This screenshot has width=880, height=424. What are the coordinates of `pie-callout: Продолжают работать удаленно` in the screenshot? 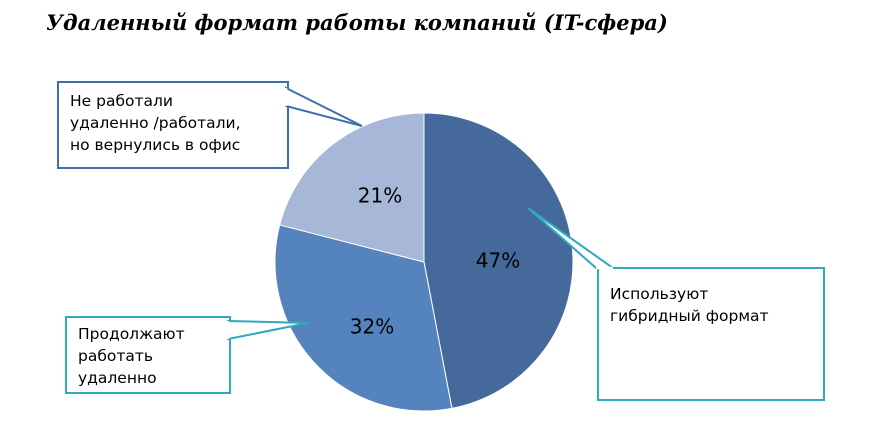 It's located at (187, 355).